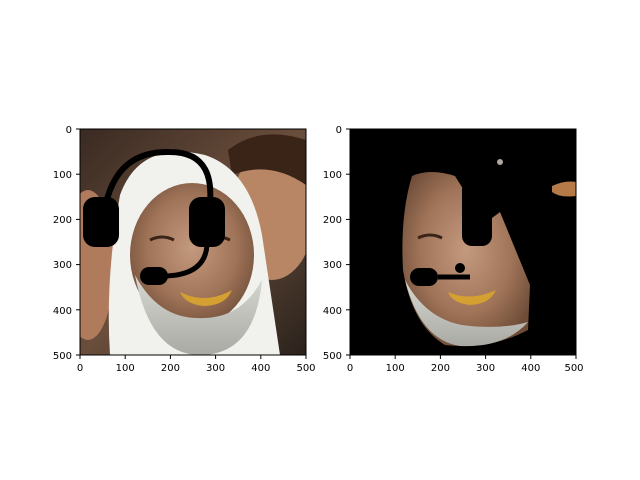 This screenshot has height=480, width=640. I want to click on left-y-tick-label: 300, so click(62, 265).